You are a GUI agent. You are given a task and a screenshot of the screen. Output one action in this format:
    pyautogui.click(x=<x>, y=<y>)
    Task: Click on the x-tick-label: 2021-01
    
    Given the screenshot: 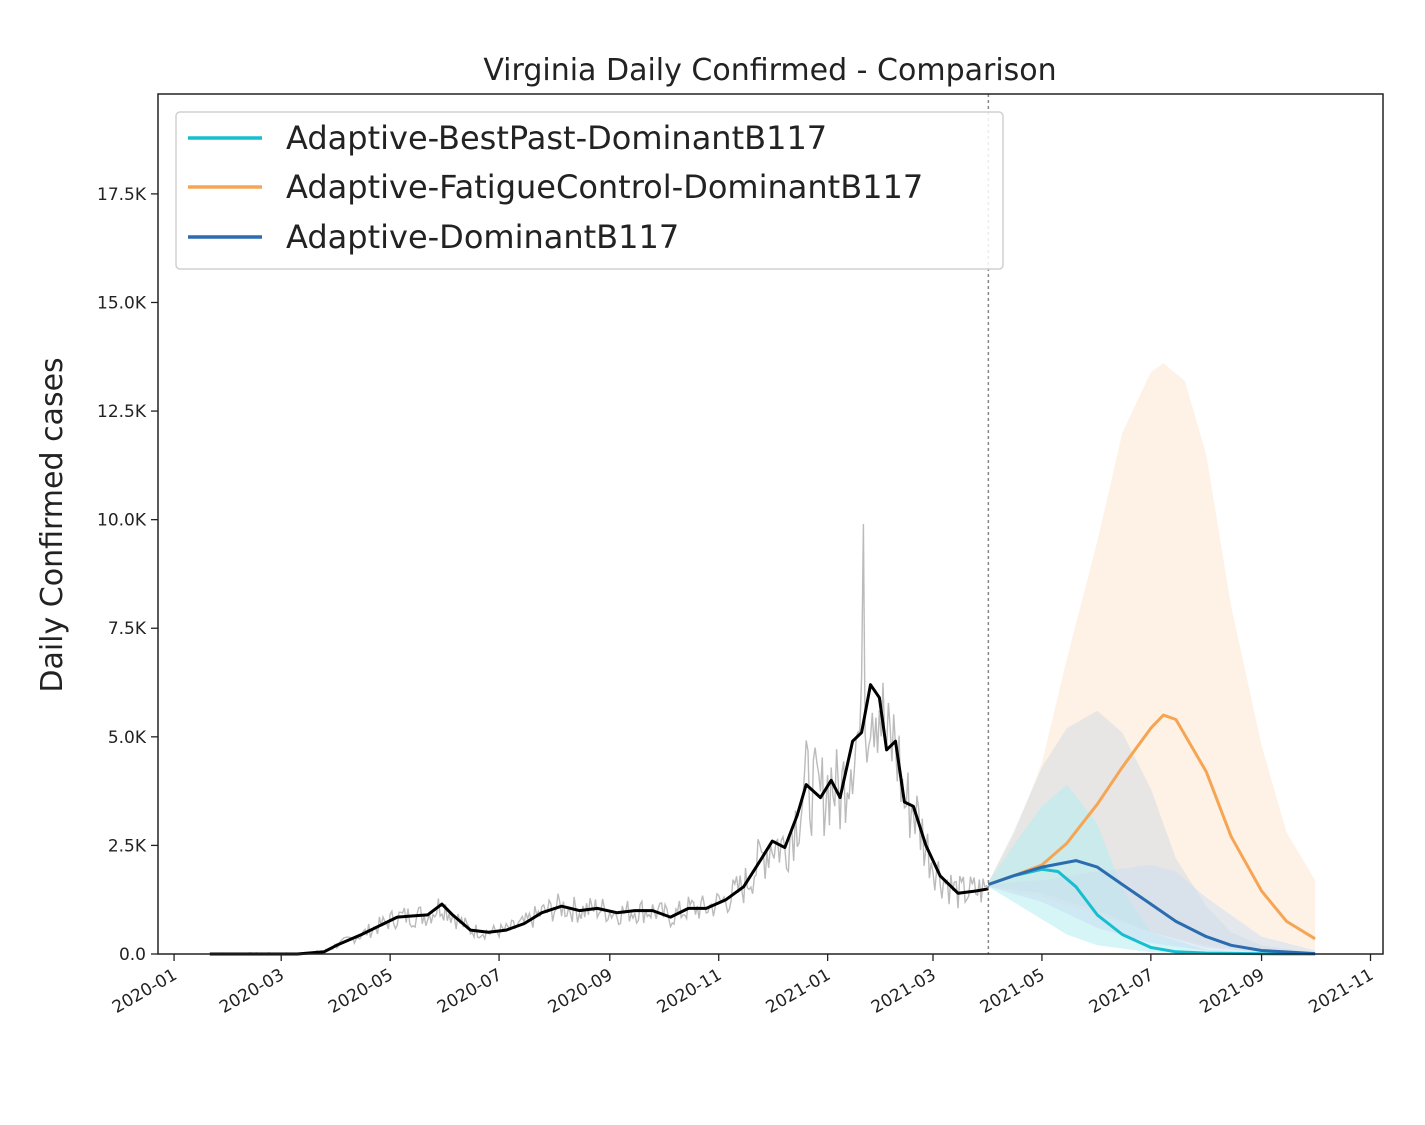 What is the action you would take?
    pyautogui.click(x=799, y=991)
    